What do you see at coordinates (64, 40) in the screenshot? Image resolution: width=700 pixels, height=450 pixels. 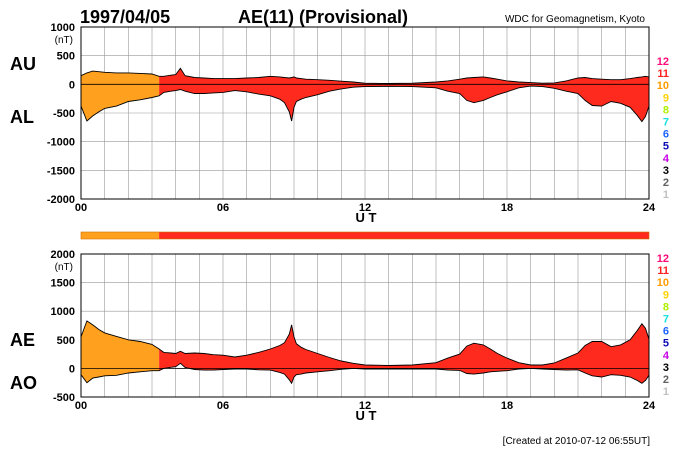 I see `unit-label-top: (nT)` at bounding box center [64, 40].